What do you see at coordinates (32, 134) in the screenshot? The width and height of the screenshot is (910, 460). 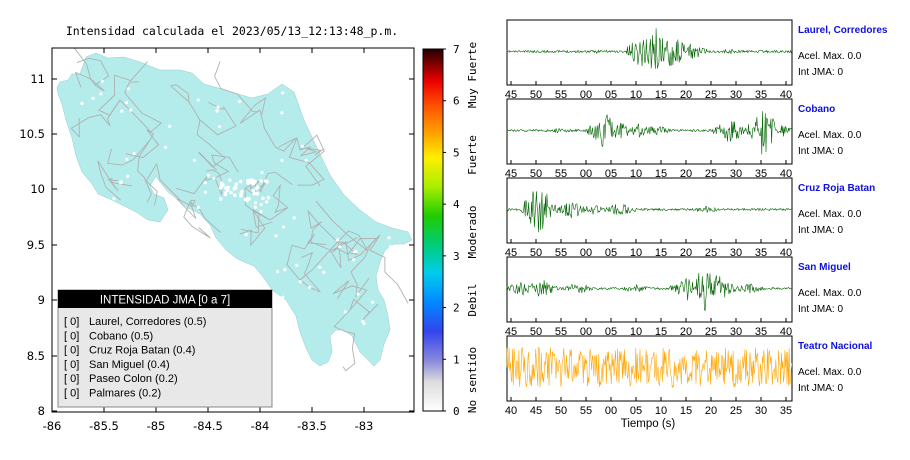 I see `map-ytick-label: 10.5` at bounding box center [32, 134].